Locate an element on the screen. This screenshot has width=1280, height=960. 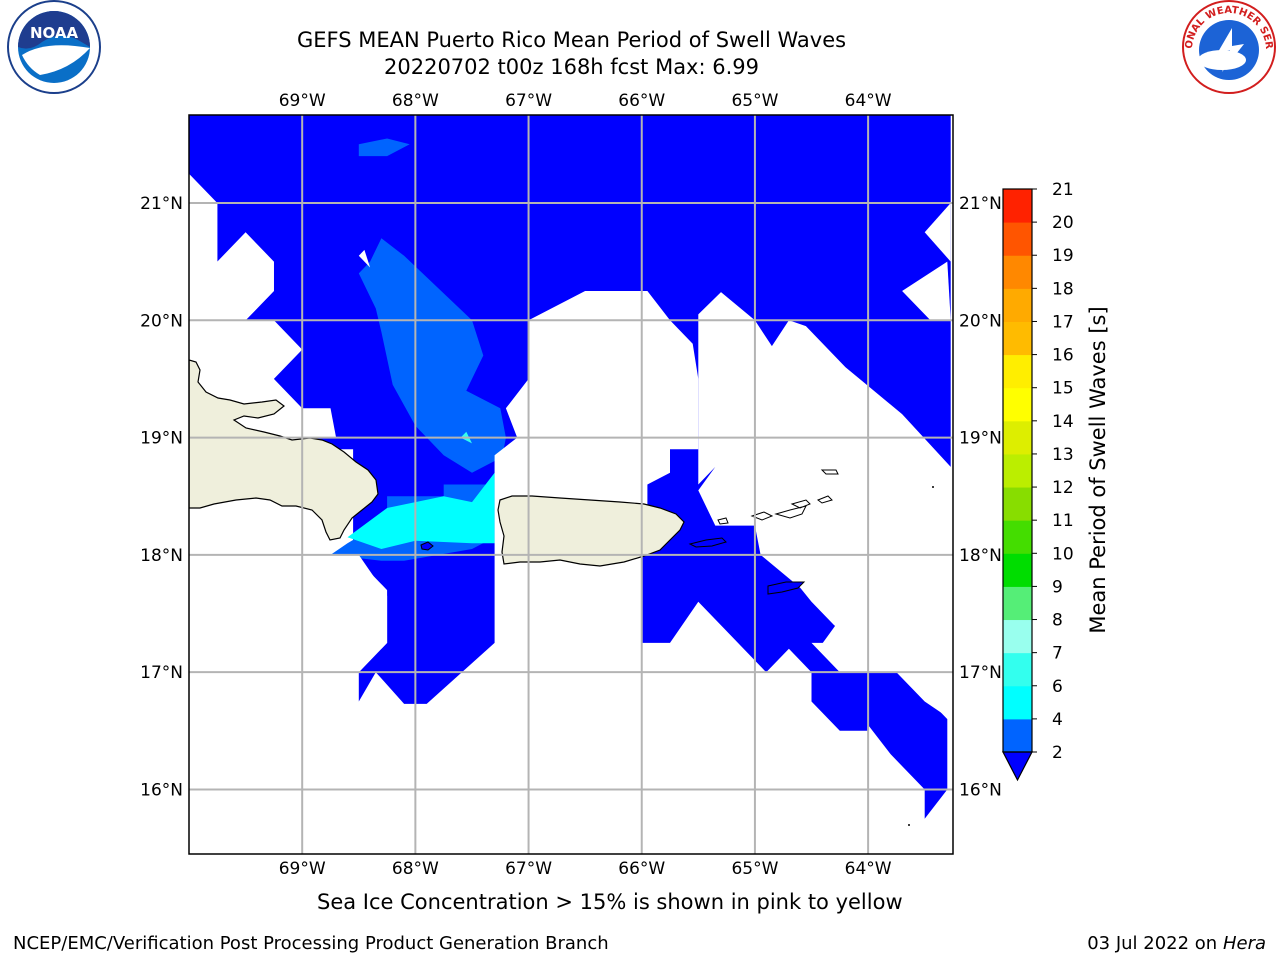
colorbar-tick-label: 6 is located at coordinates (1057, 687).